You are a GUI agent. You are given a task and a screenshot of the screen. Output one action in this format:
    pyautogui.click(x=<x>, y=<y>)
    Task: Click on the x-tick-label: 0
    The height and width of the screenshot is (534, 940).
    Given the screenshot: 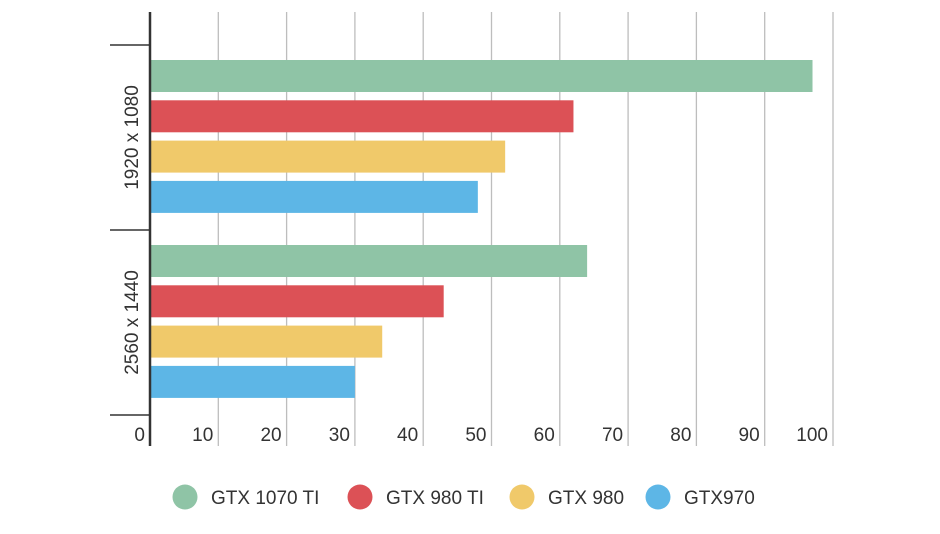 What is the action you would take?
    pyautogui.click(x=139, y=435)
    